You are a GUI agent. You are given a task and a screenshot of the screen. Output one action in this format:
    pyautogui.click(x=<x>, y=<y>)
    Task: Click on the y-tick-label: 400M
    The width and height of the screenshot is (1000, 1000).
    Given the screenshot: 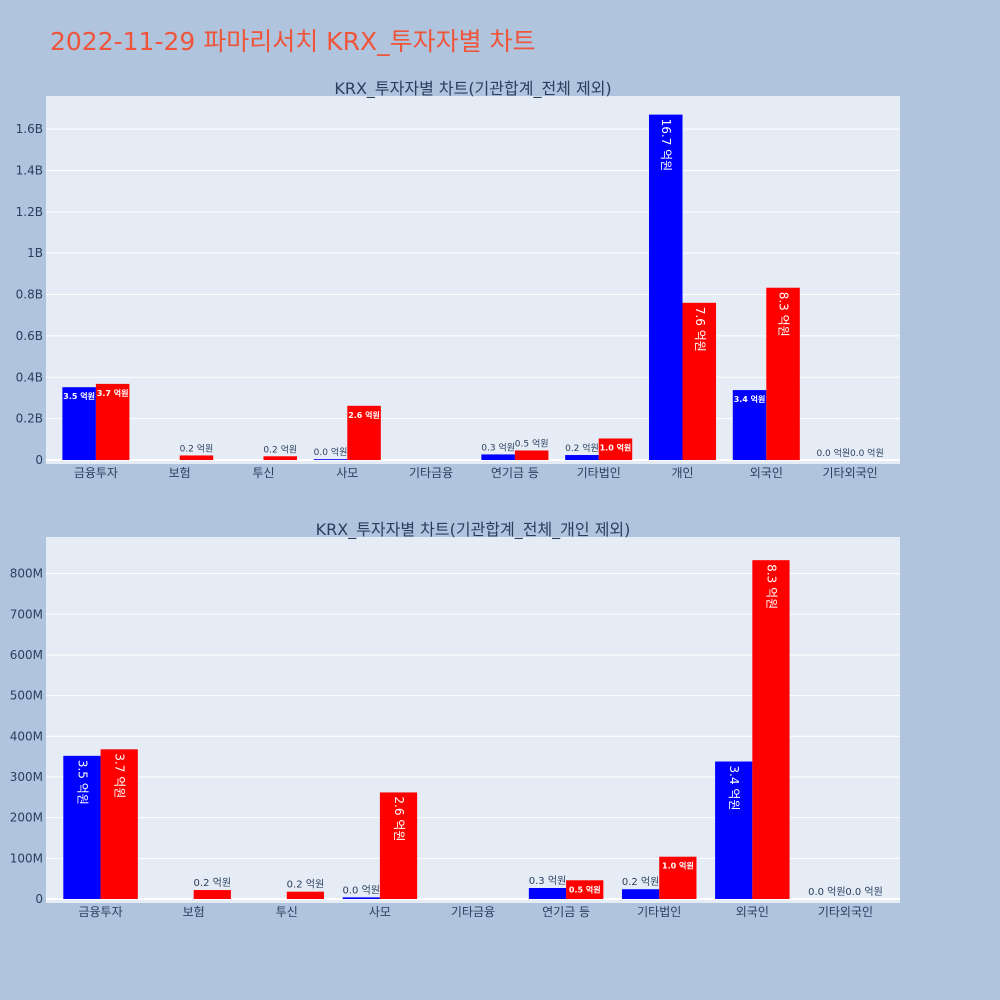 What is the action you would take?
    pyautogui.click(x=26, y=736)
    